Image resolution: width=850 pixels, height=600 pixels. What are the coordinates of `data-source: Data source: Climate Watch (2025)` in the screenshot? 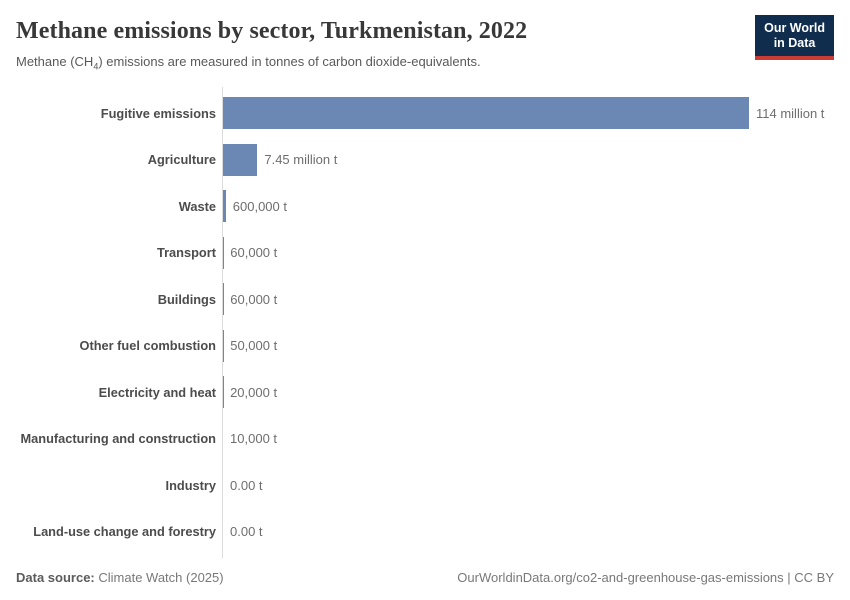 It's located at (120, 577).